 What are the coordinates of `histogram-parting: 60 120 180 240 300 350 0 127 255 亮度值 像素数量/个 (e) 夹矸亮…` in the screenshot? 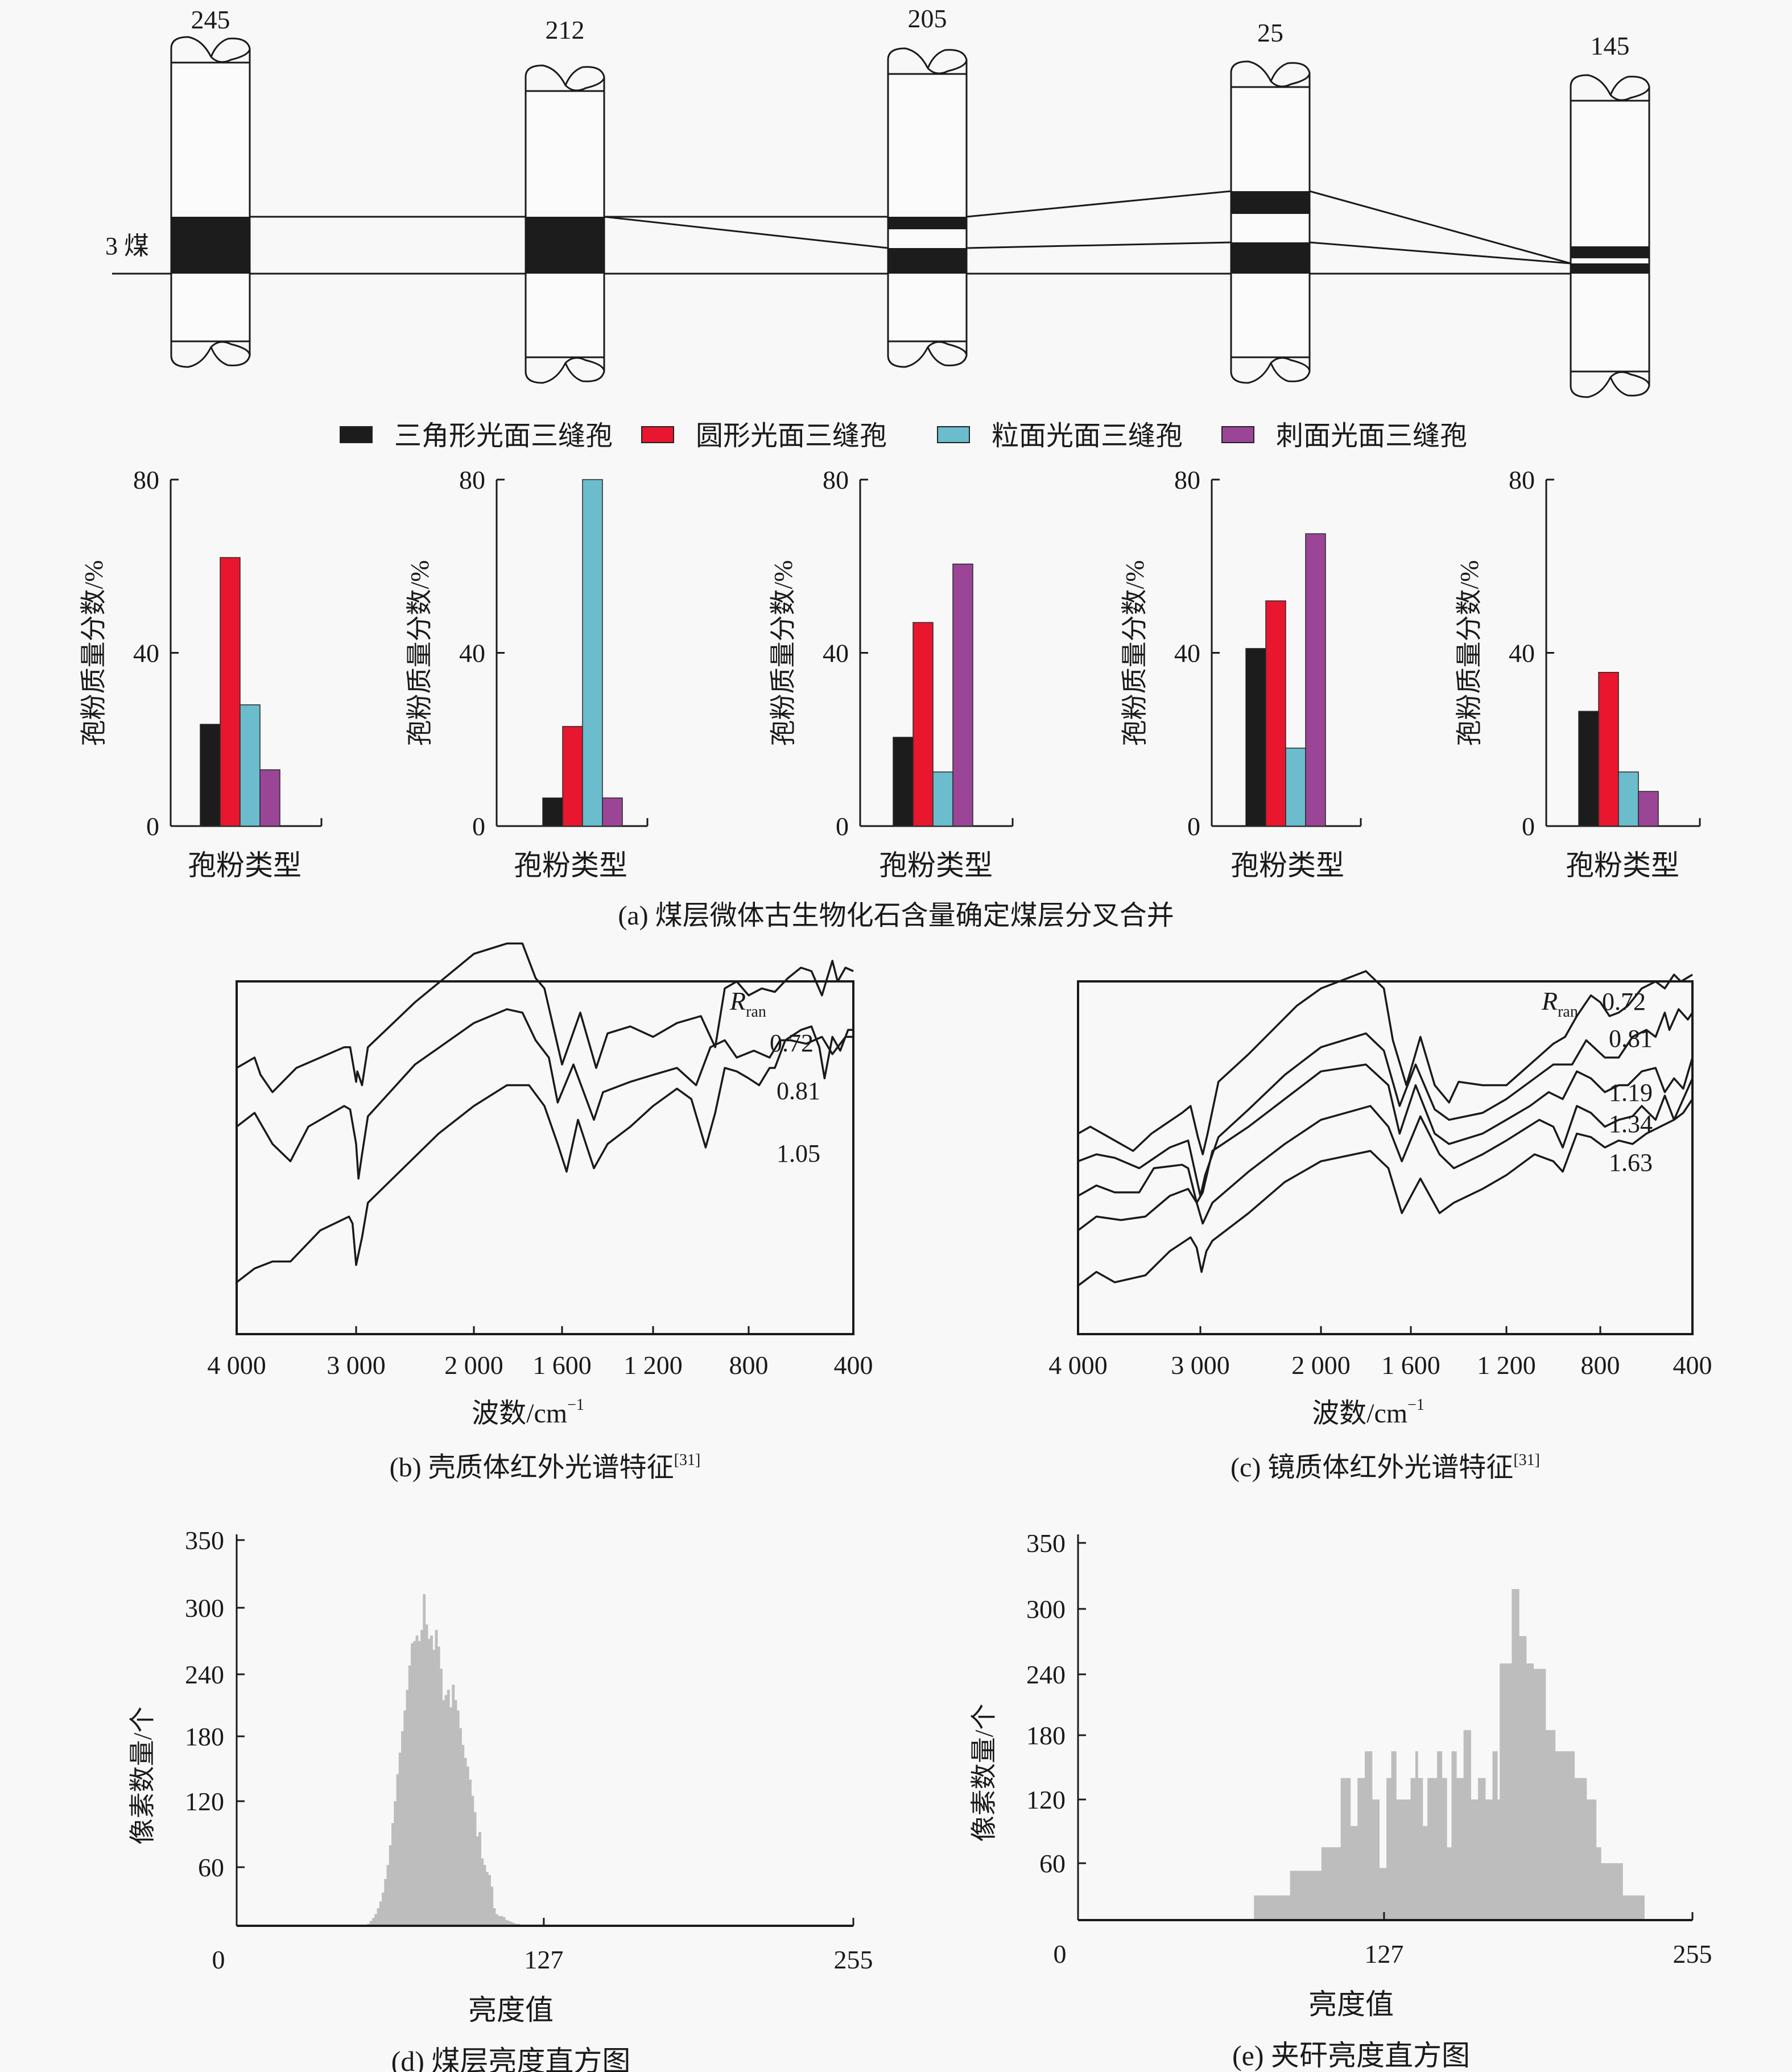 It's located at (1340, 1800).